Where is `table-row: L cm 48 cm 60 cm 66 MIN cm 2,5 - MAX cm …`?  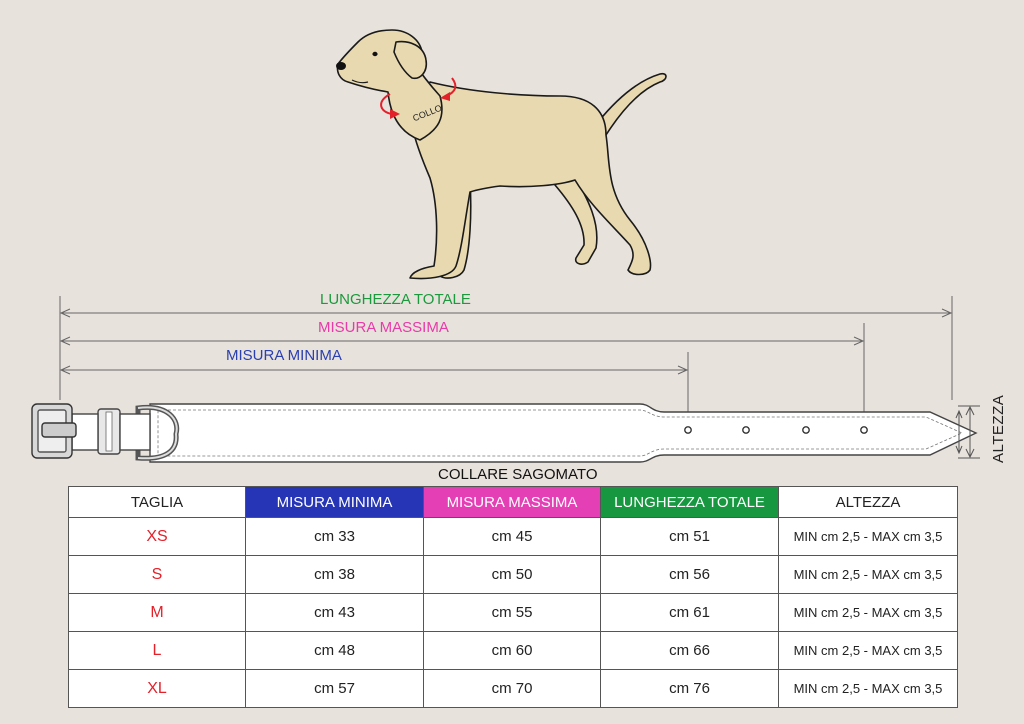
table-row: L cm 48 cm 60 cm 66 MIN cm 2,5 - MAX cm … is located at coordinates (513, 650).